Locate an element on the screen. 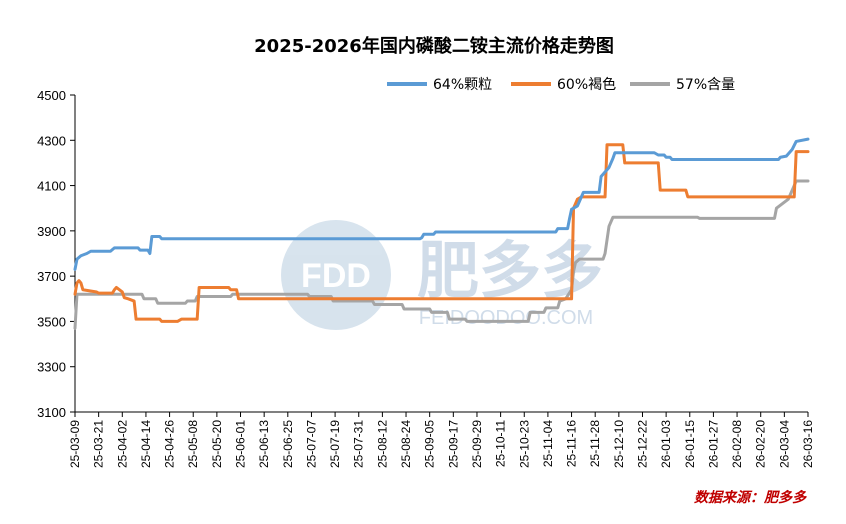 Image resolution: width=846 pixels, height=524 pixels. y-tick-label: 3100 is located at coordinates (51, 412).